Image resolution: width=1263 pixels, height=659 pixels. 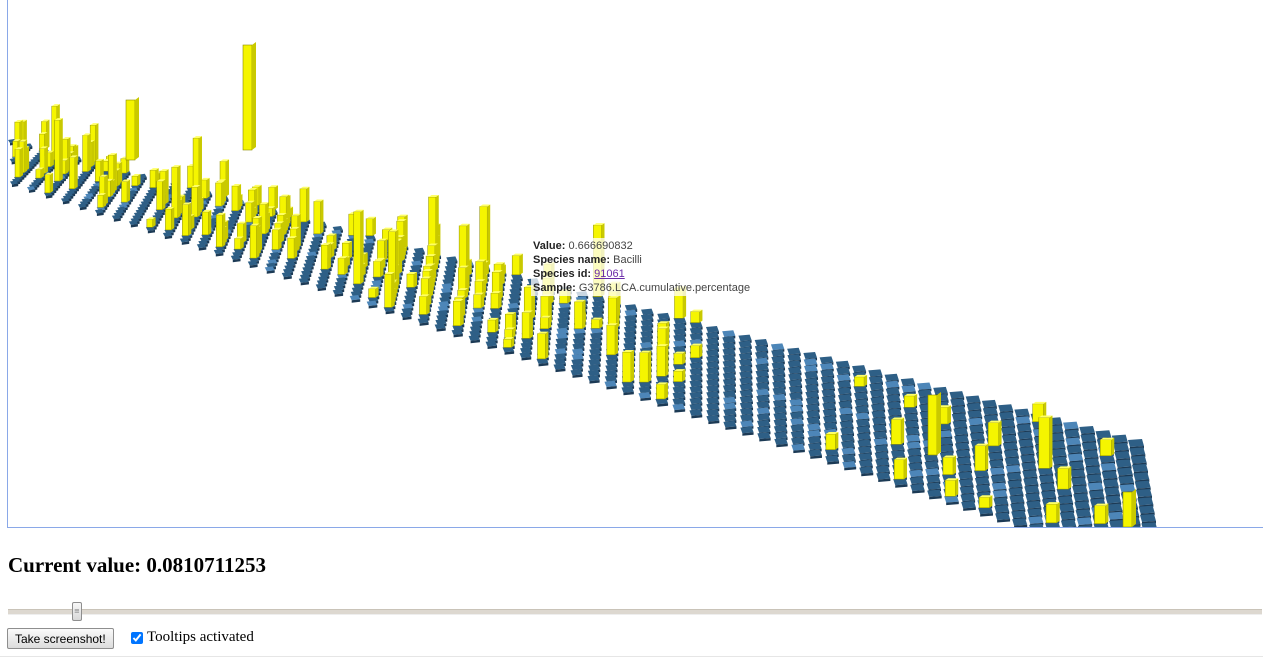 I want to click on tooltips-toggle: Tooltips activated, so click(x=192, y=637).